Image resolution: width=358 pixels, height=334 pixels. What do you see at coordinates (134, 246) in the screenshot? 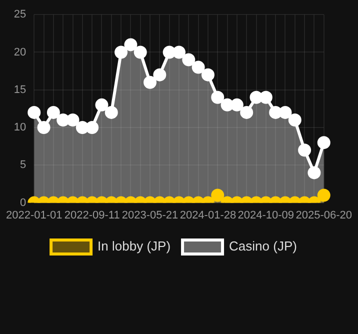
I see `legend-label: In lobby (JP)` at bounding box center [134, 246].